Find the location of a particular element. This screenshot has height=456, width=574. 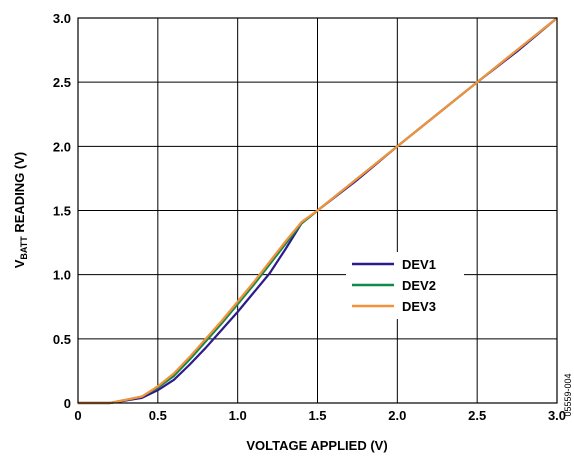

legend-label-dev3: DEV3 is located at coordinates (419, 306).